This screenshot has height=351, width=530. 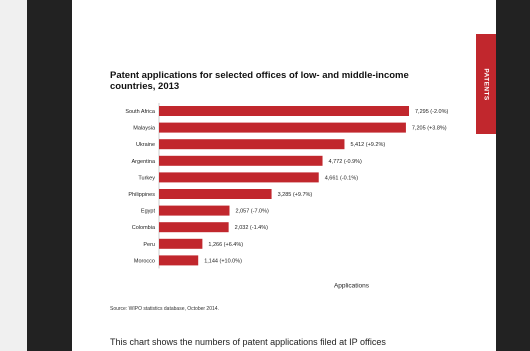 What do you see at coordinates (352, 285) in the screenshot?
I see `x-axis-label: Applications` at bounding box center [352, 285].